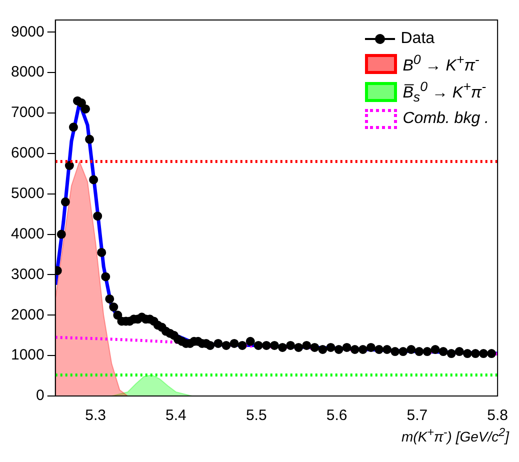 The height and width of the screenshot is (462, 519). Describe the element at coordinates (27, 274) in the screenshot. I see `y-tick-label: 3000` at that location.